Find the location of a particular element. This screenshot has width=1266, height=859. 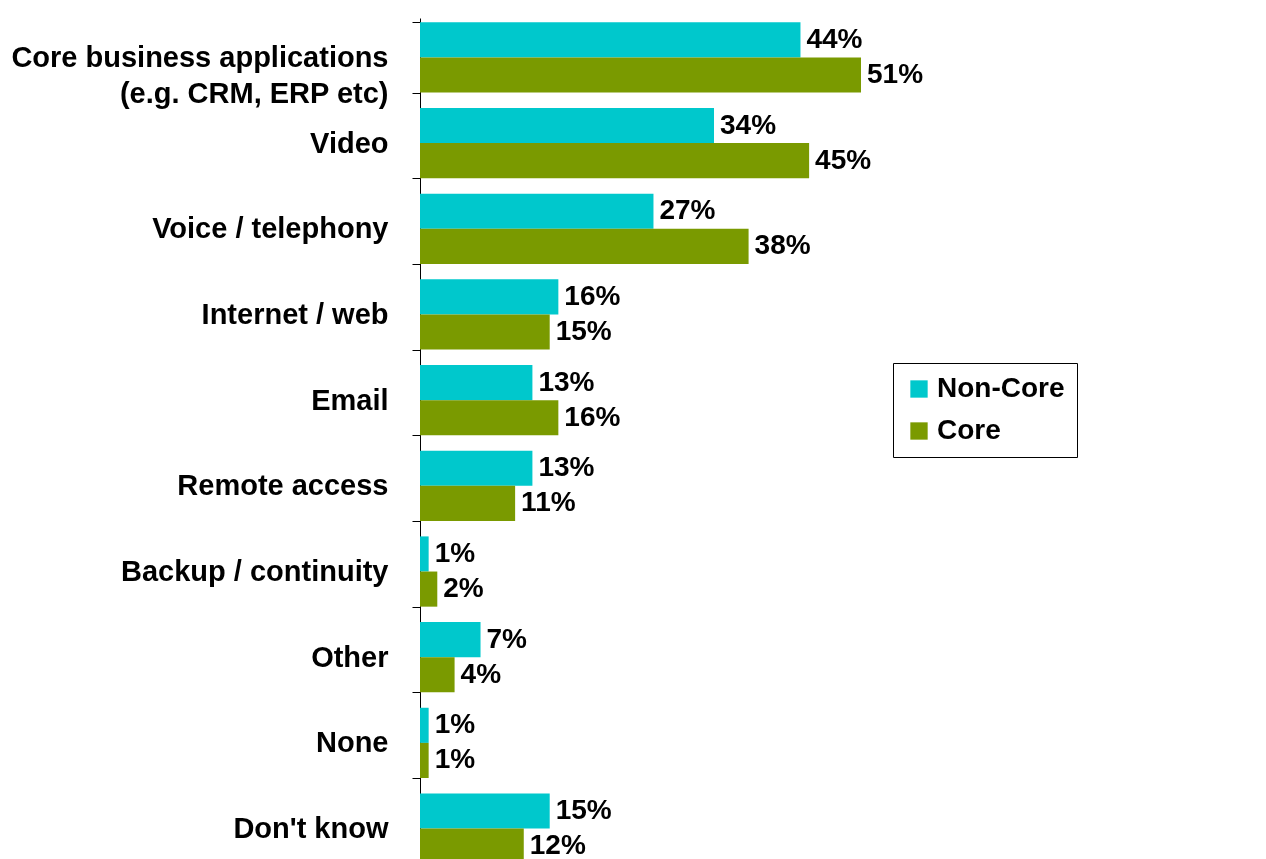

data-label: 12% is located at coordinates (557, 844).